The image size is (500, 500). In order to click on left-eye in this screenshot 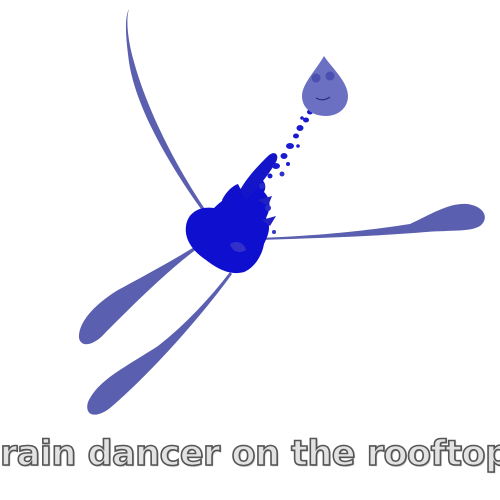, I will do `click(316, 78)`.